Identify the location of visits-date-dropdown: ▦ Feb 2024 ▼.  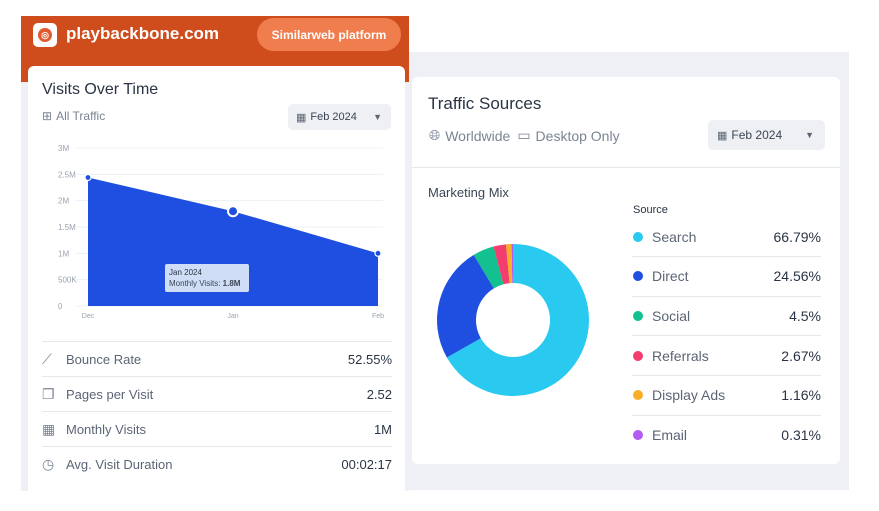
(339, 117).